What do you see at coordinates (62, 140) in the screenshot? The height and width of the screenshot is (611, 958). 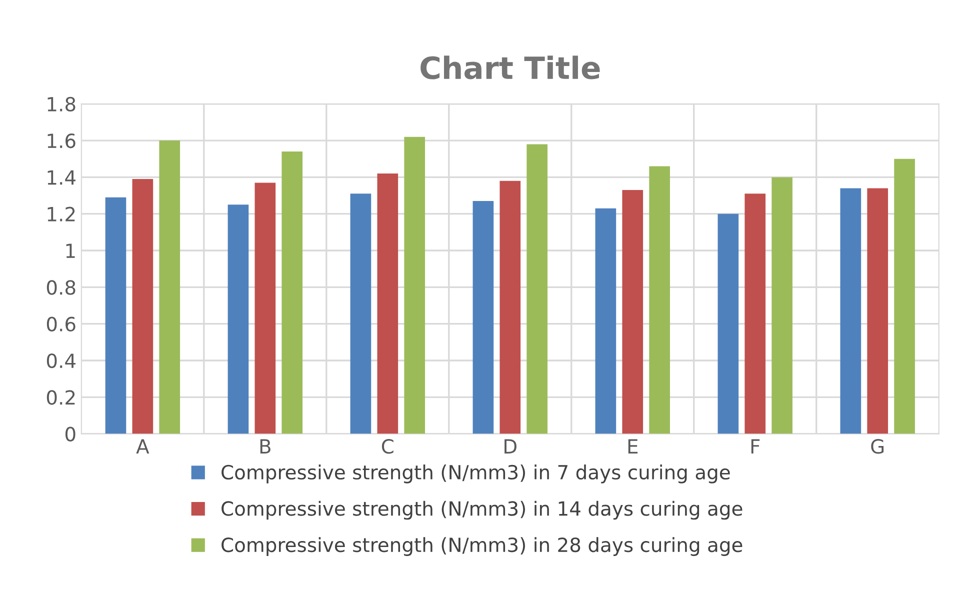 I see `y-tick-label: 1.6` at bounding box center [62, 140].